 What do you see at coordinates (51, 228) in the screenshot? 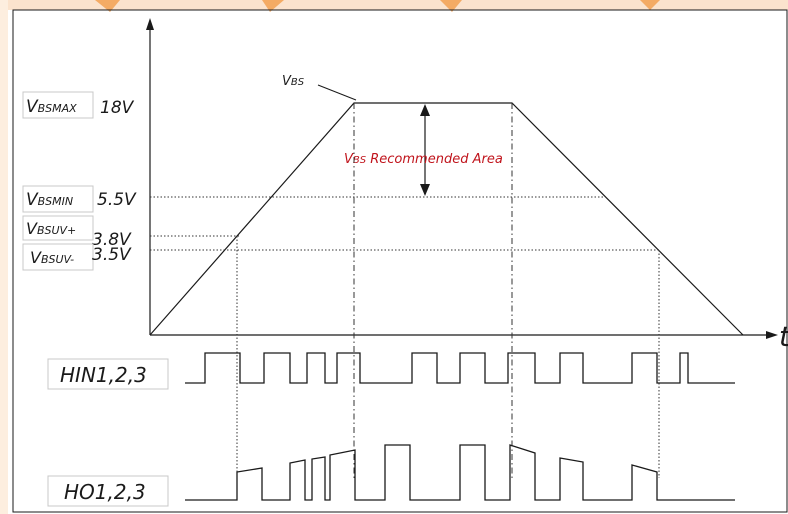
I see `vbsuvp-label: VBSUV+` at bounding box center [51, 228].